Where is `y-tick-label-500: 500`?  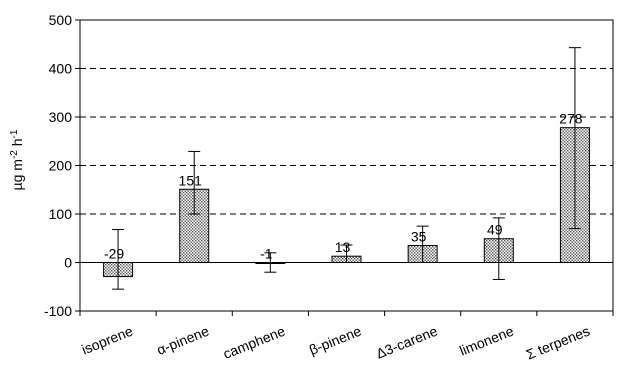
y-tick-label-500: 500 is located at coordinates (61, 20).